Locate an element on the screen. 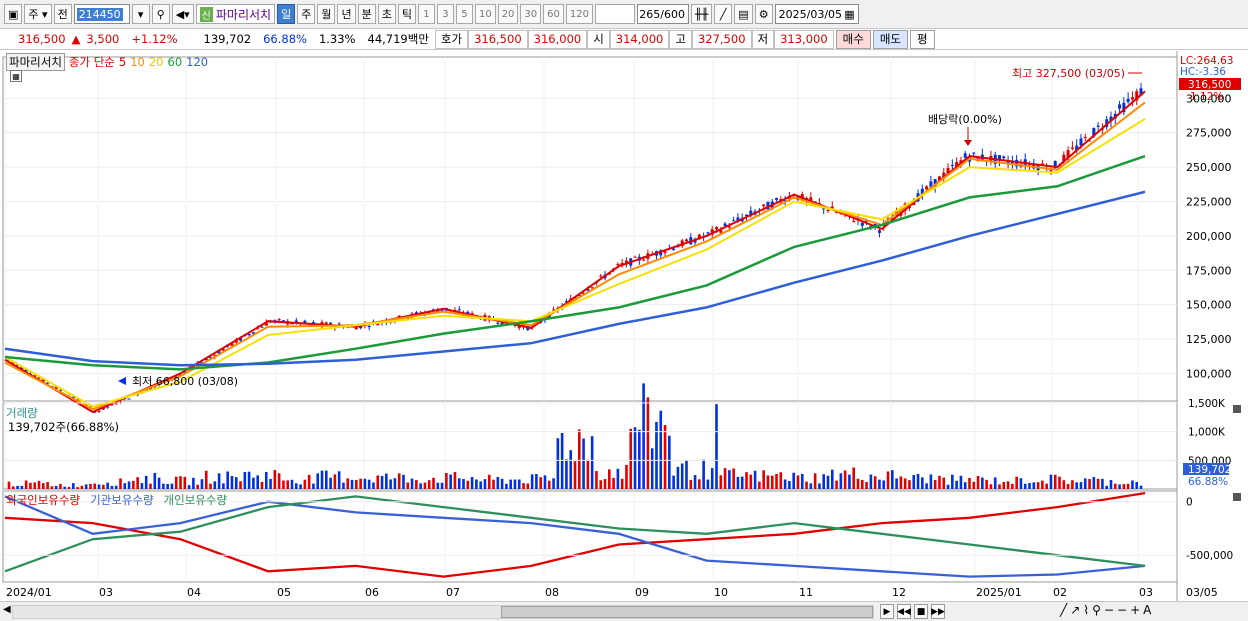  zoom-out-icon: − is located at coordinates (1109, 610).